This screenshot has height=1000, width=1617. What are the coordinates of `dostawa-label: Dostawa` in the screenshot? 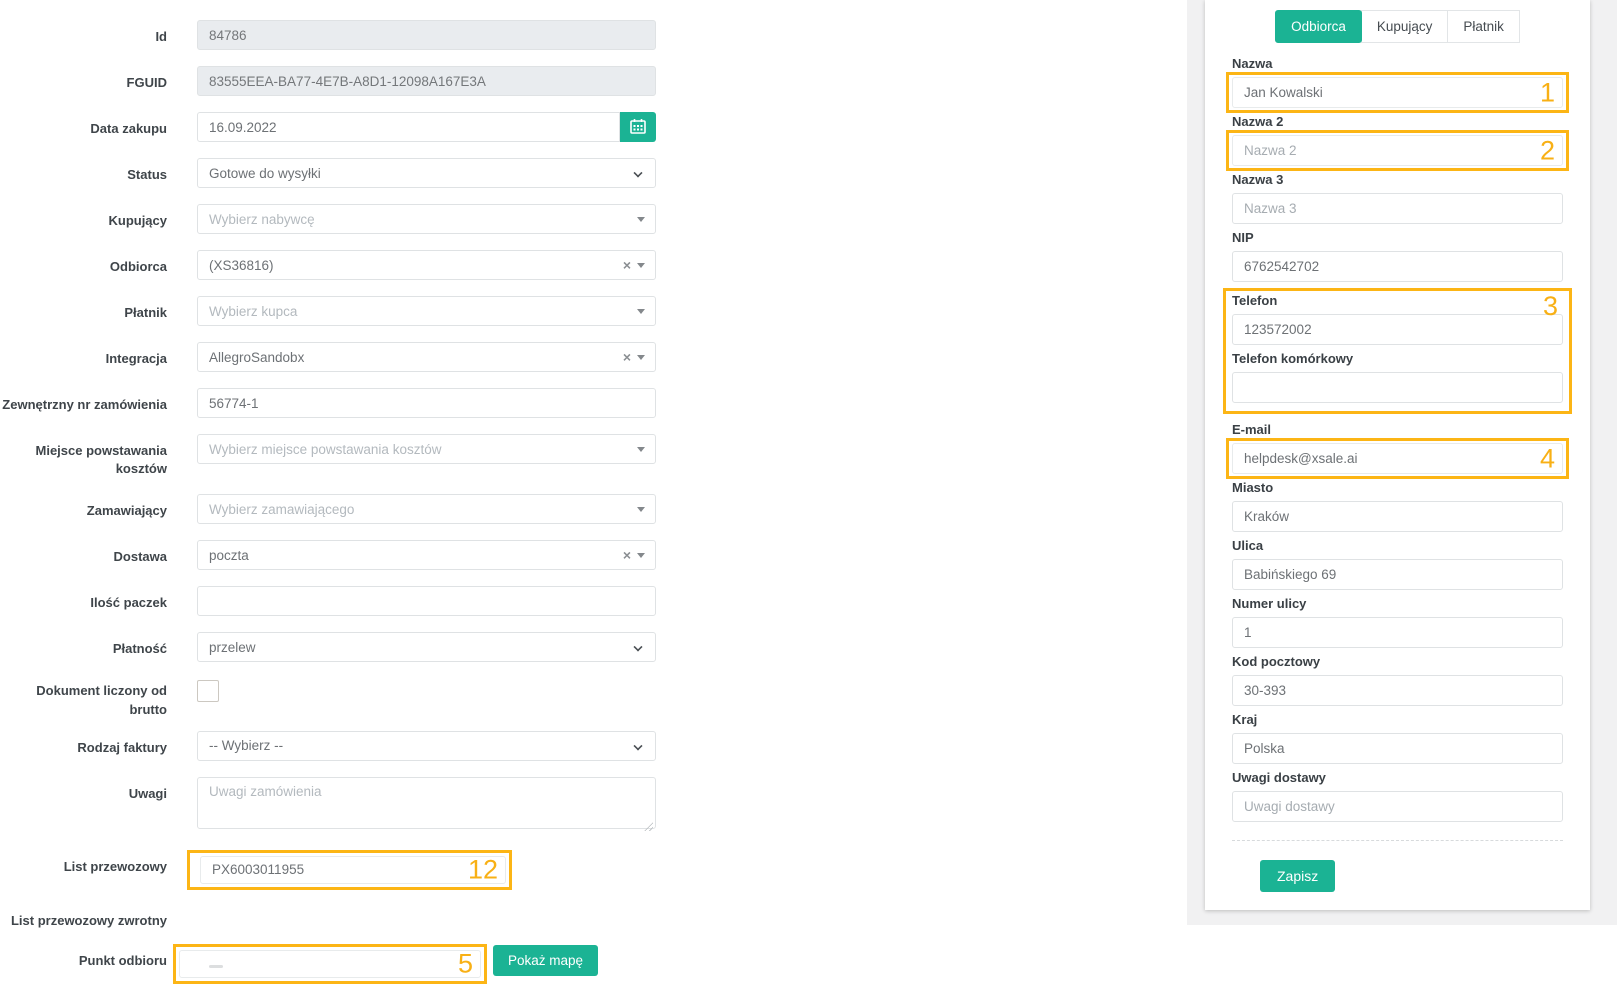 It's located at (140, 557).